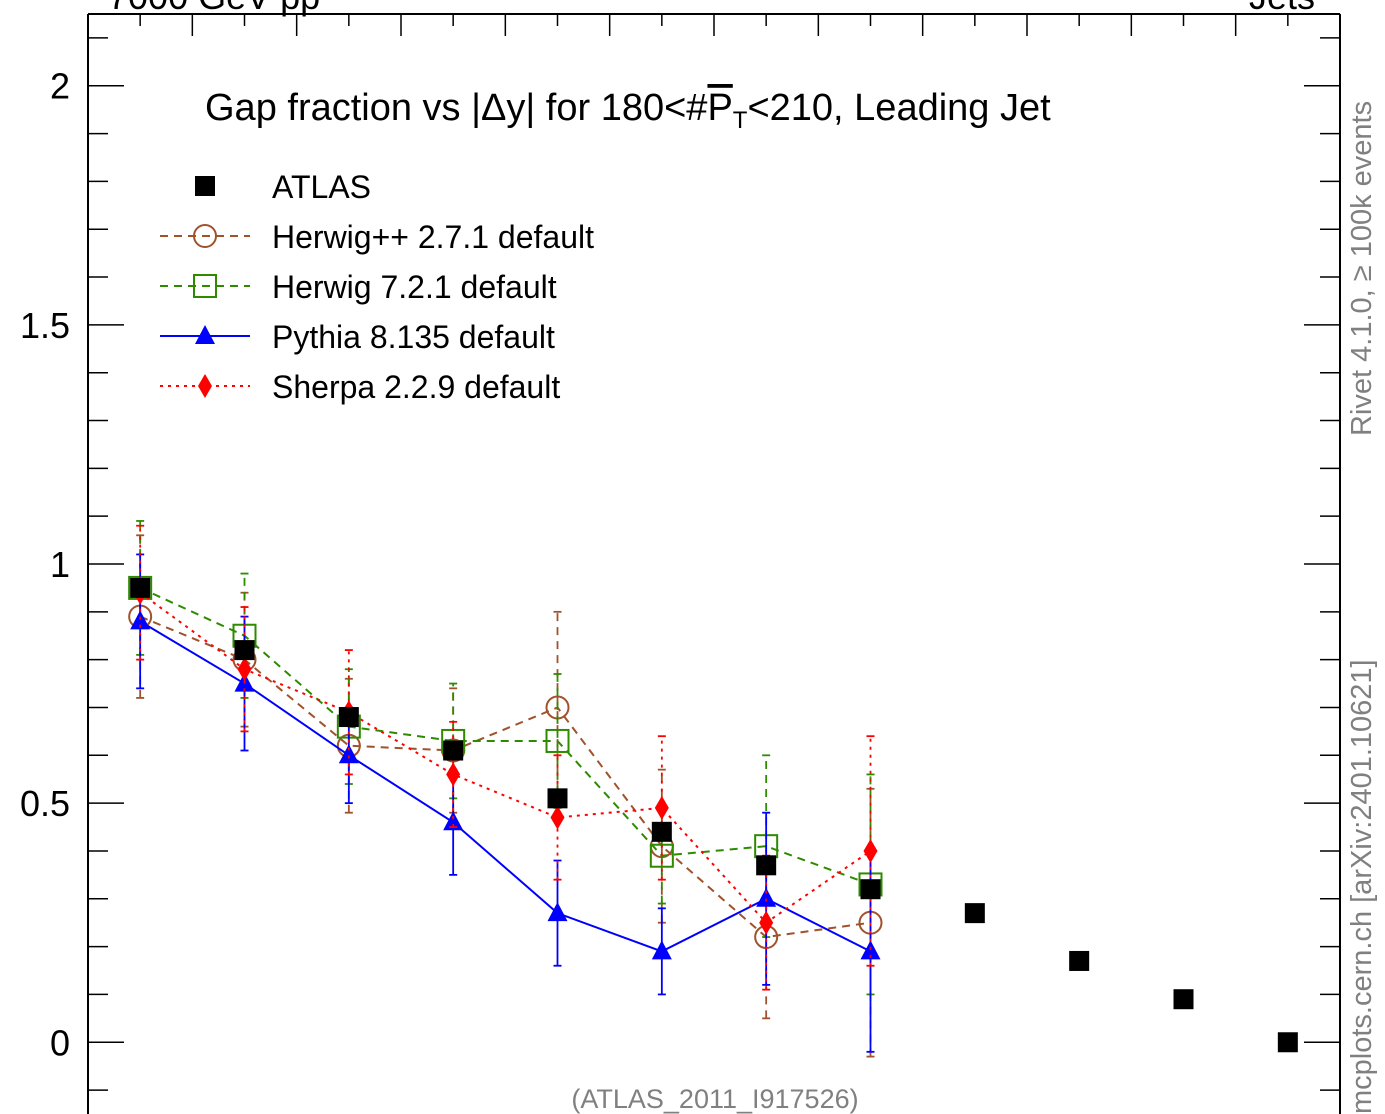 This screenshot has width=1385, height=1114. I want to click on y-tick-label: 1.5, so click(45, 325).